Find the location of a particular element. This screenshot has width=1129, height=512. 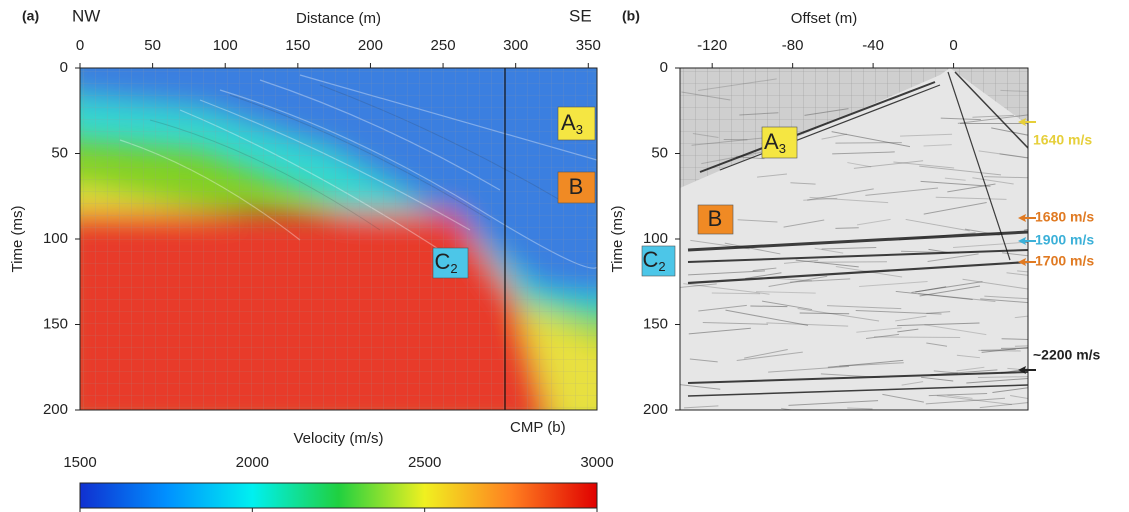

colorbar-tick-label: 1500 is located at coordinates (79, 462).